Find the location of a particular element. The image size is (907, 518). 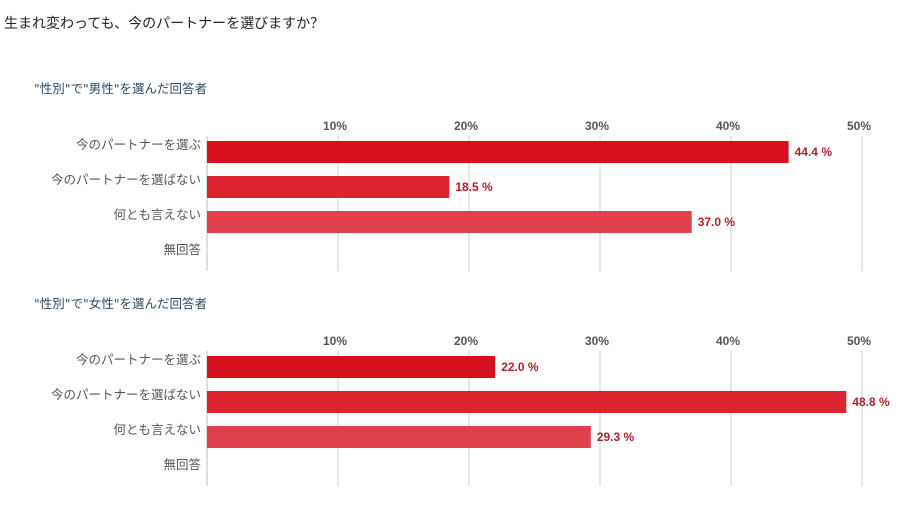

data-label: 48.8 % is located at coordinates (871, 402).